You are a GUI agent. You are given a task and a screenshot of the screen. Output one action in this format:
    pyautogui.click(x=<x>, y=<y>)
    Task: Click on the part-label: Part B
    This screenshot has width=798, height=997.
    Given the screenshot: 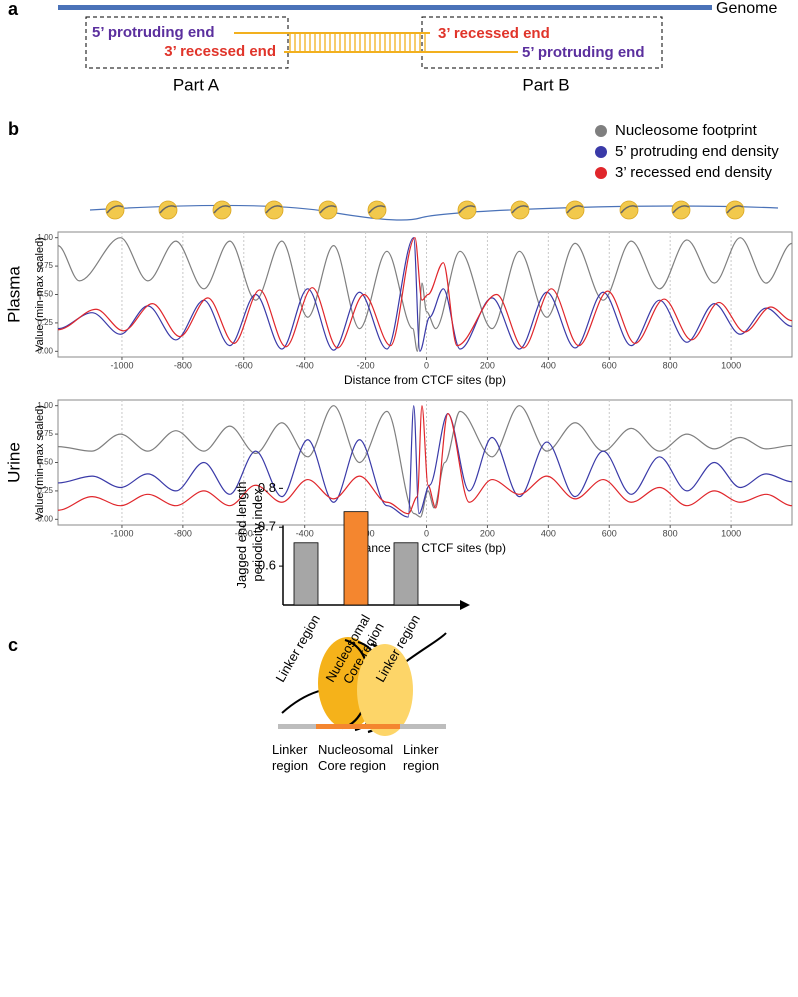 What is the action you would take?
    pyautogui.click(x=545, y=84)
    